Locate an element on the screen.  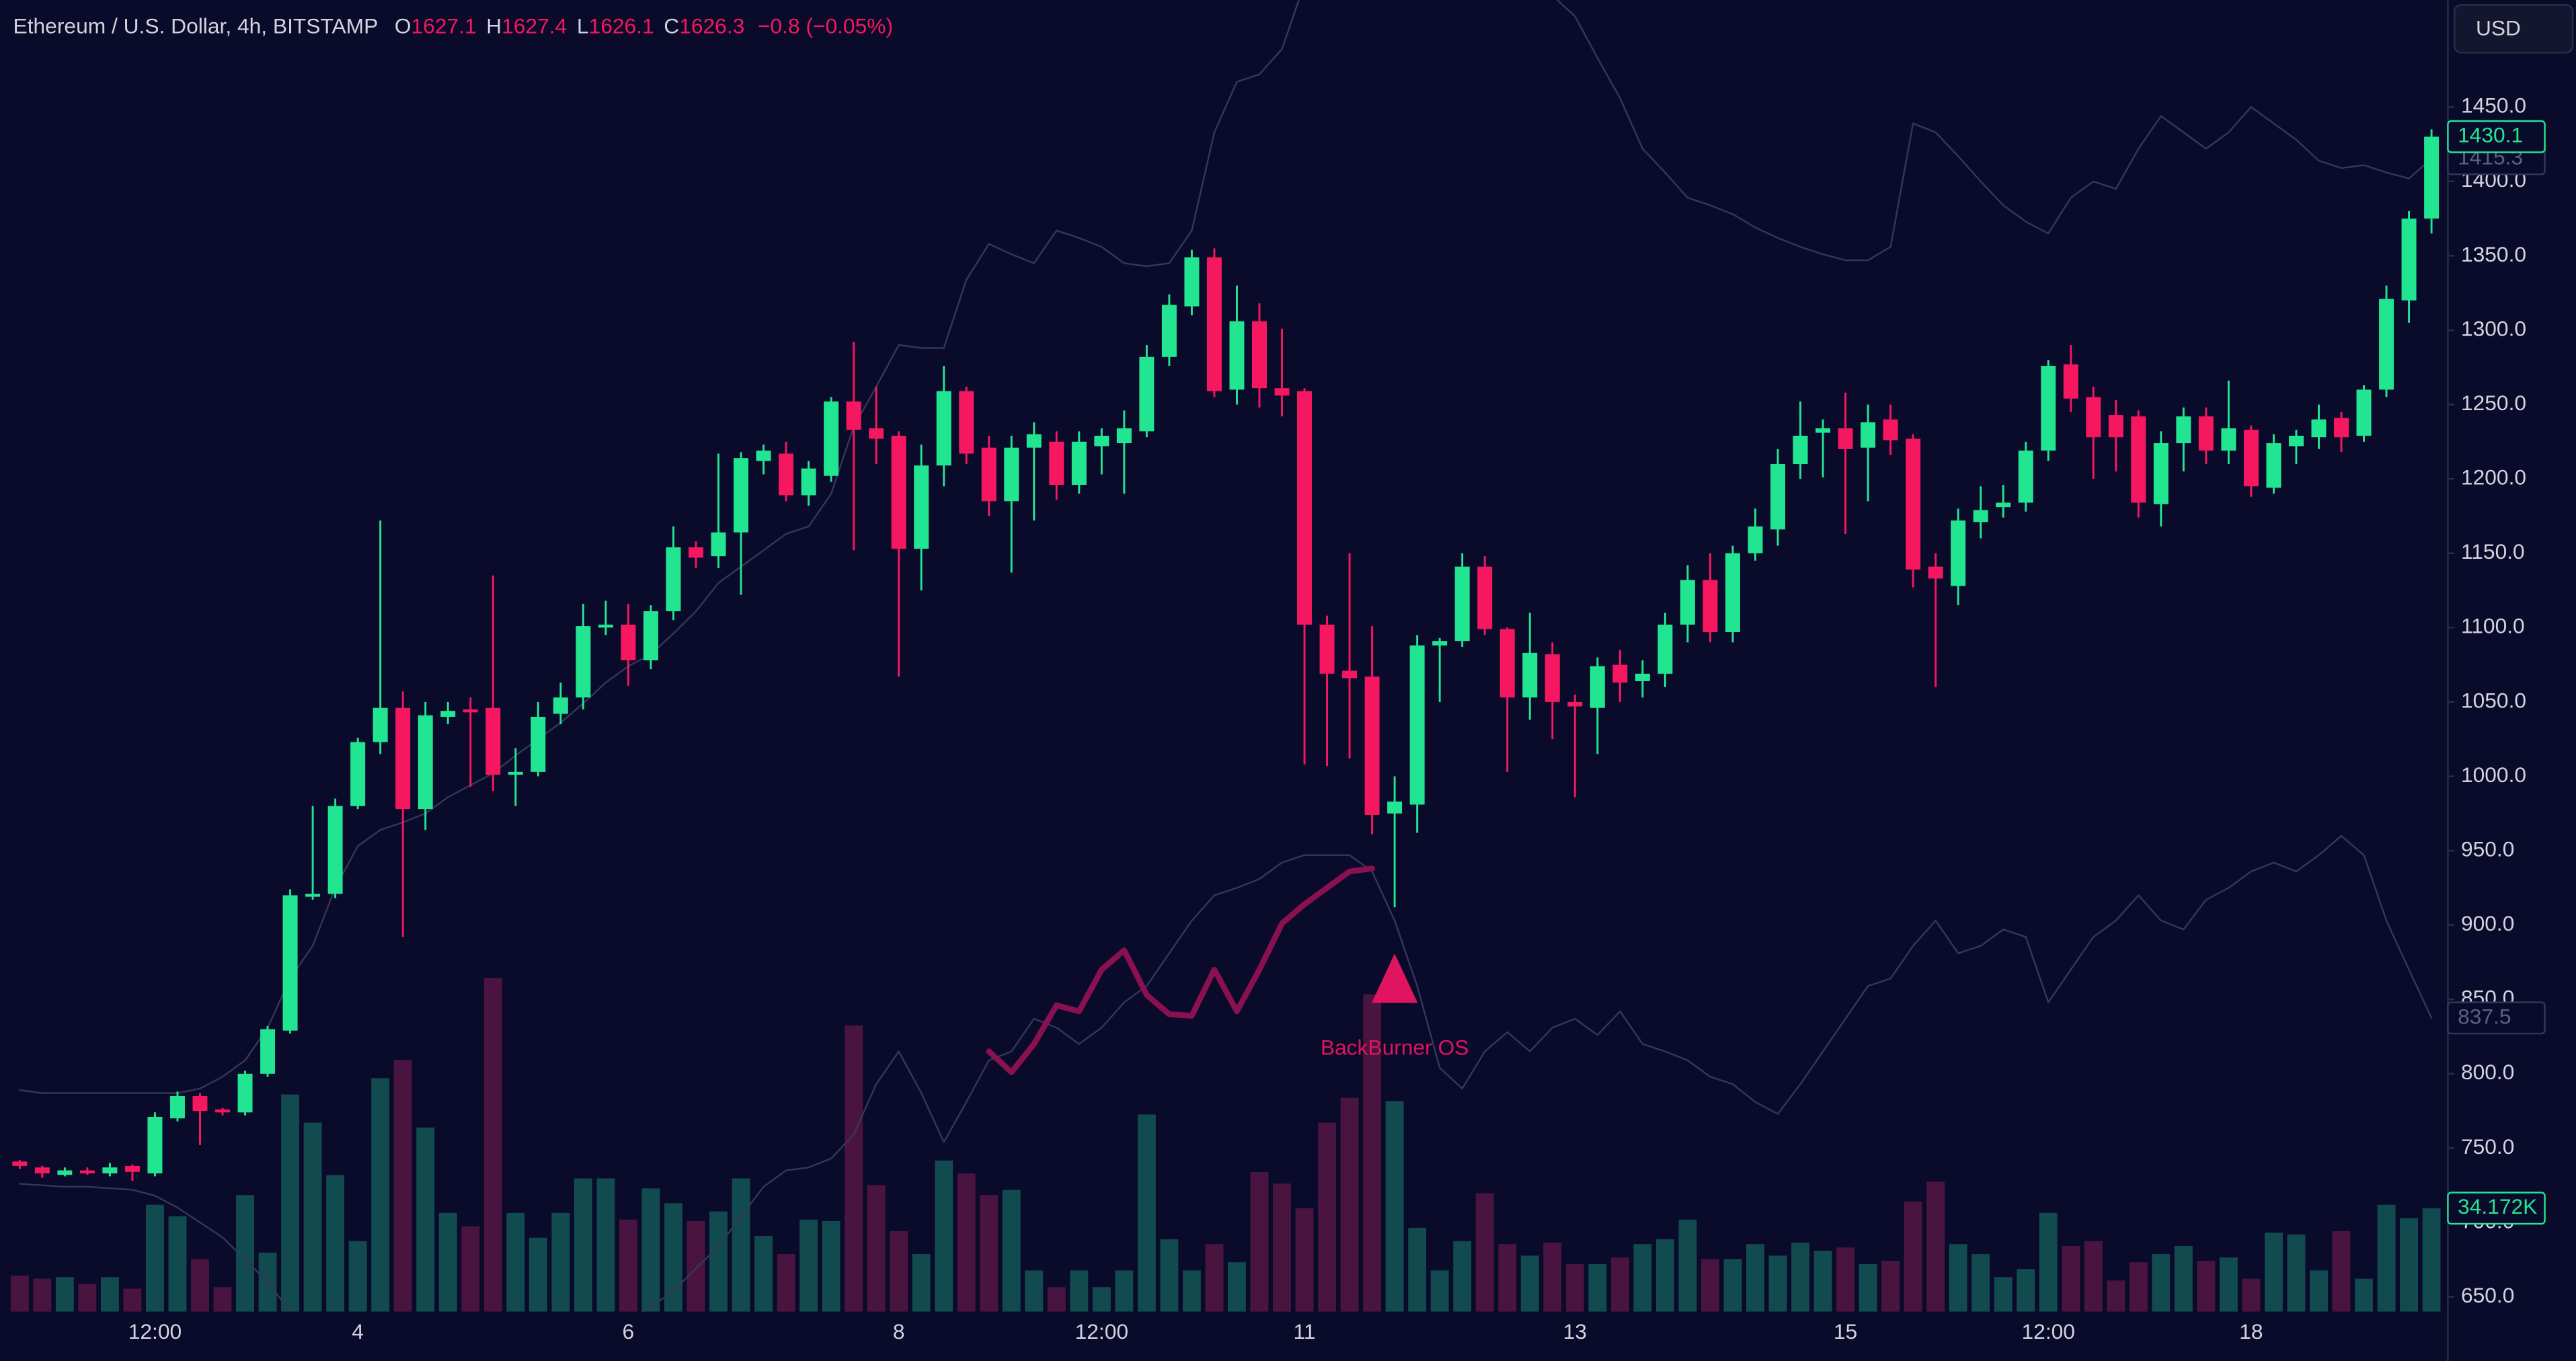
y-tick-label: 1200.0 is located at coordinates (2494, 477).